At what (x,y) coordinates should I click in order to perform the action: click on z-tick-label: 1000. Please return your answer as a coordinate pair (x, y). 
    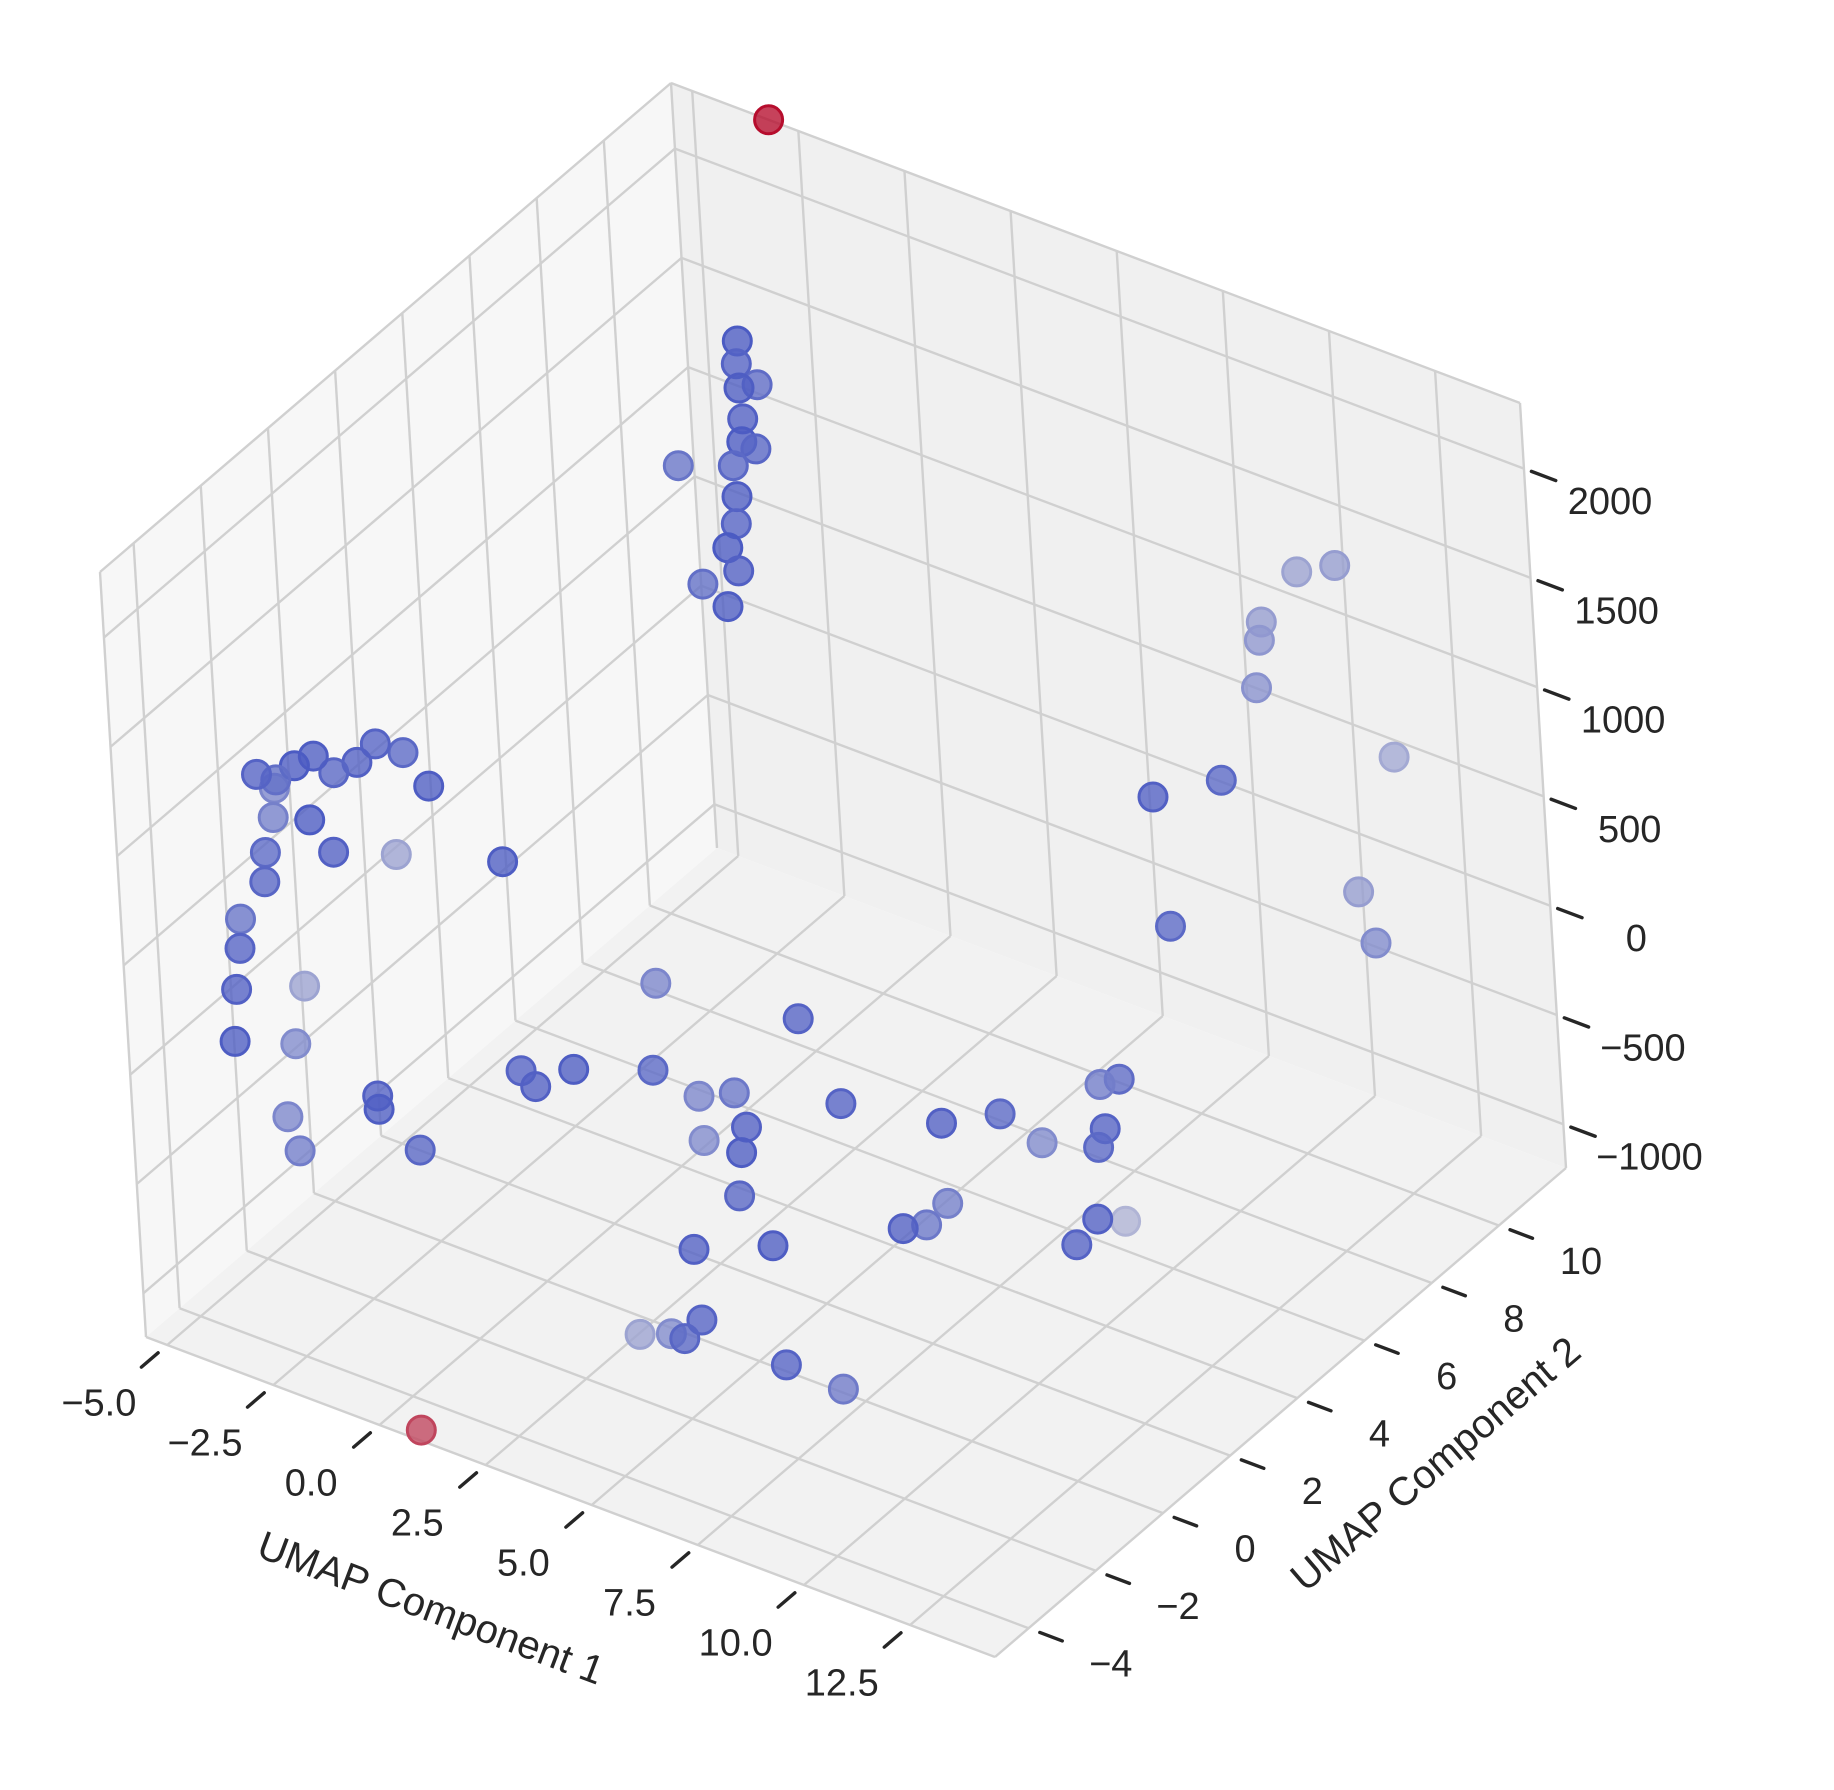
    Looking at the image, I should click on (1623, 721).